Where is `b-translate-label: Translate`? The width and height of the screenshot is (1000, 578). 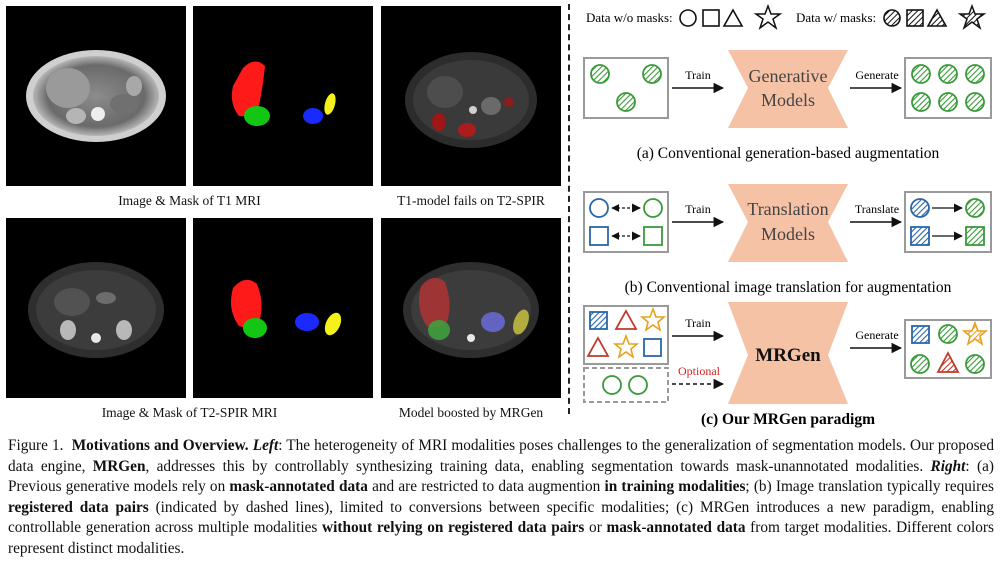 b-translate-label: Translate is located at coordinates (877, 209).